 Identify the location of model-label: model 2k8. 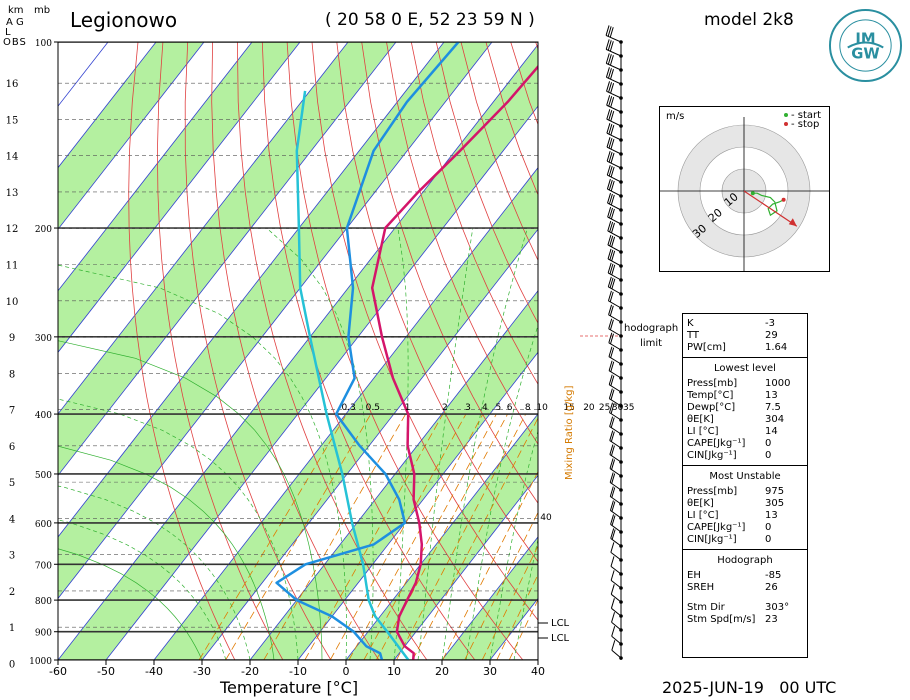
(749, 20).